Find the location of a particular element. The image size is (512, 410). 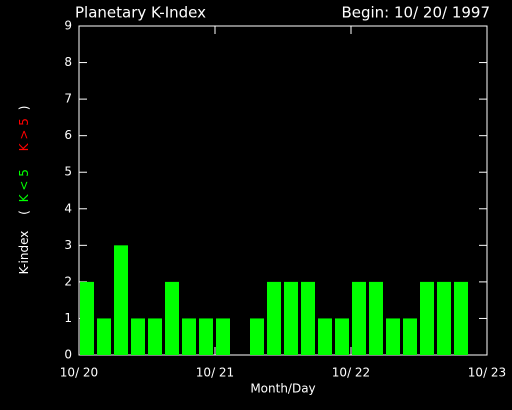

y-tick-label: 4 is located at coordinates (68, 208).